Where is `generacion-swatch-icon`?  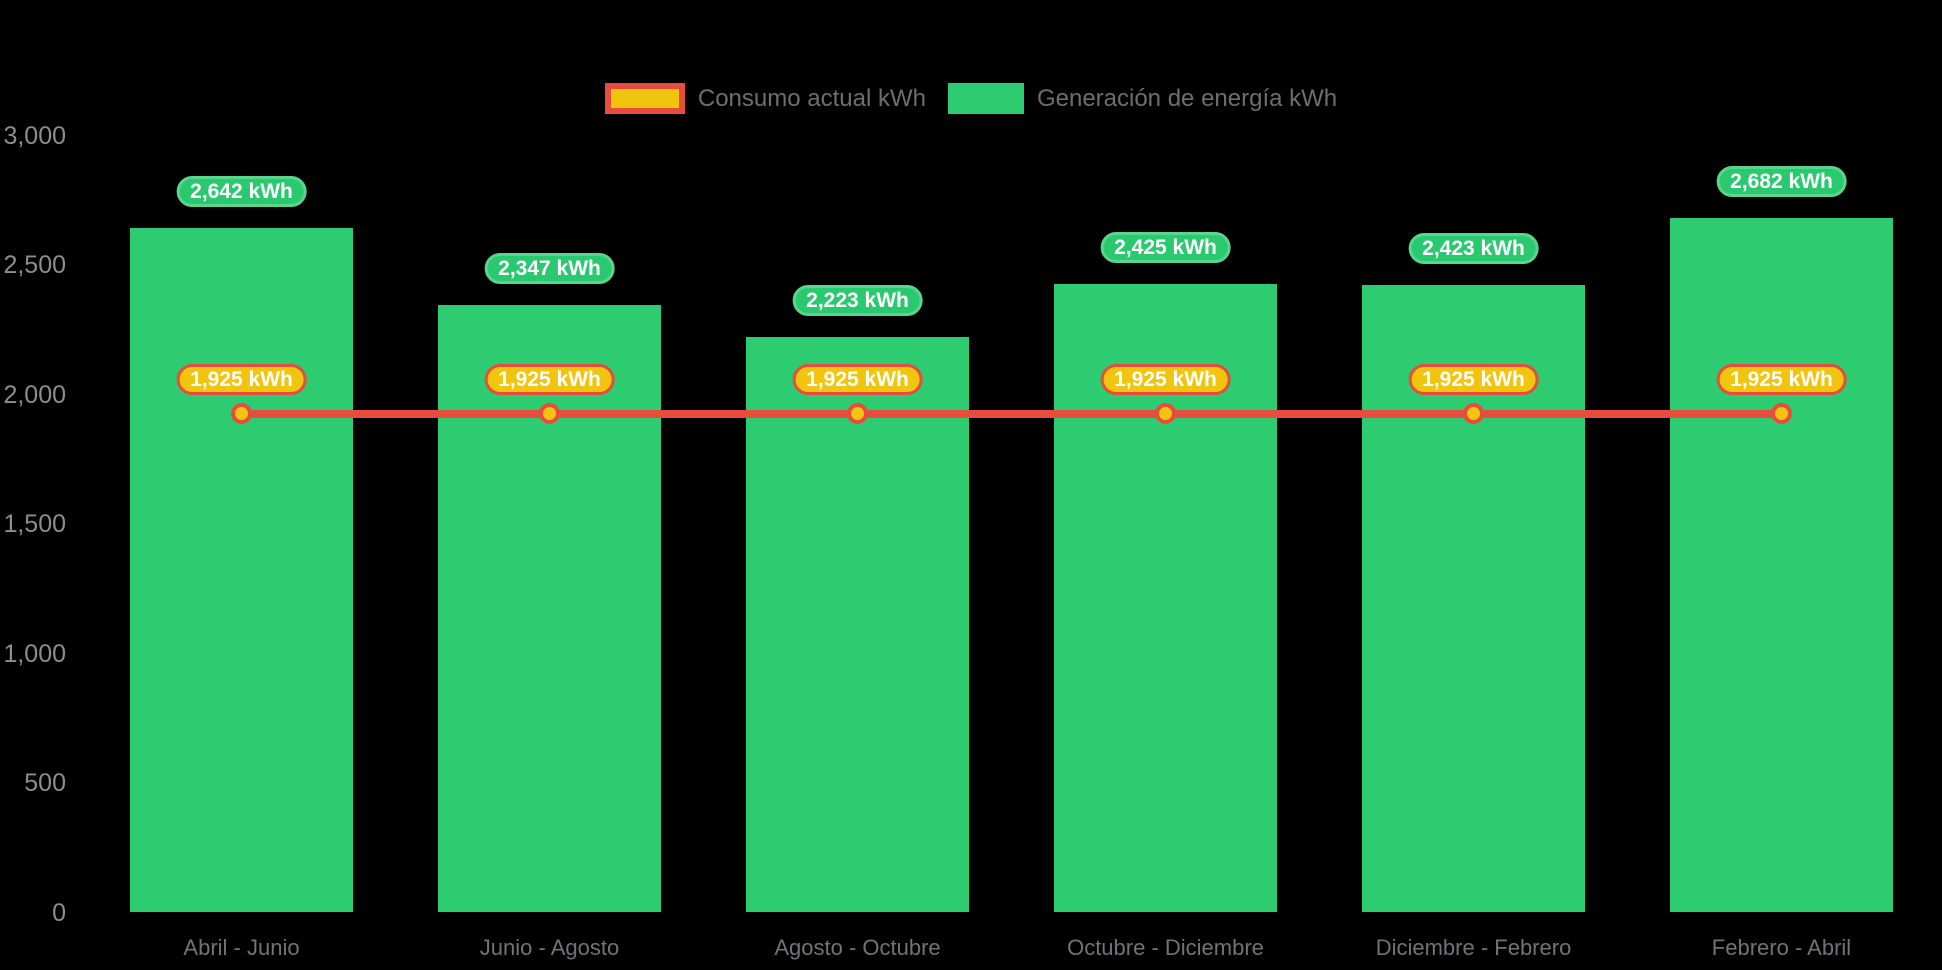
generacion-swatch-icon is located at coordinates (985, 98).